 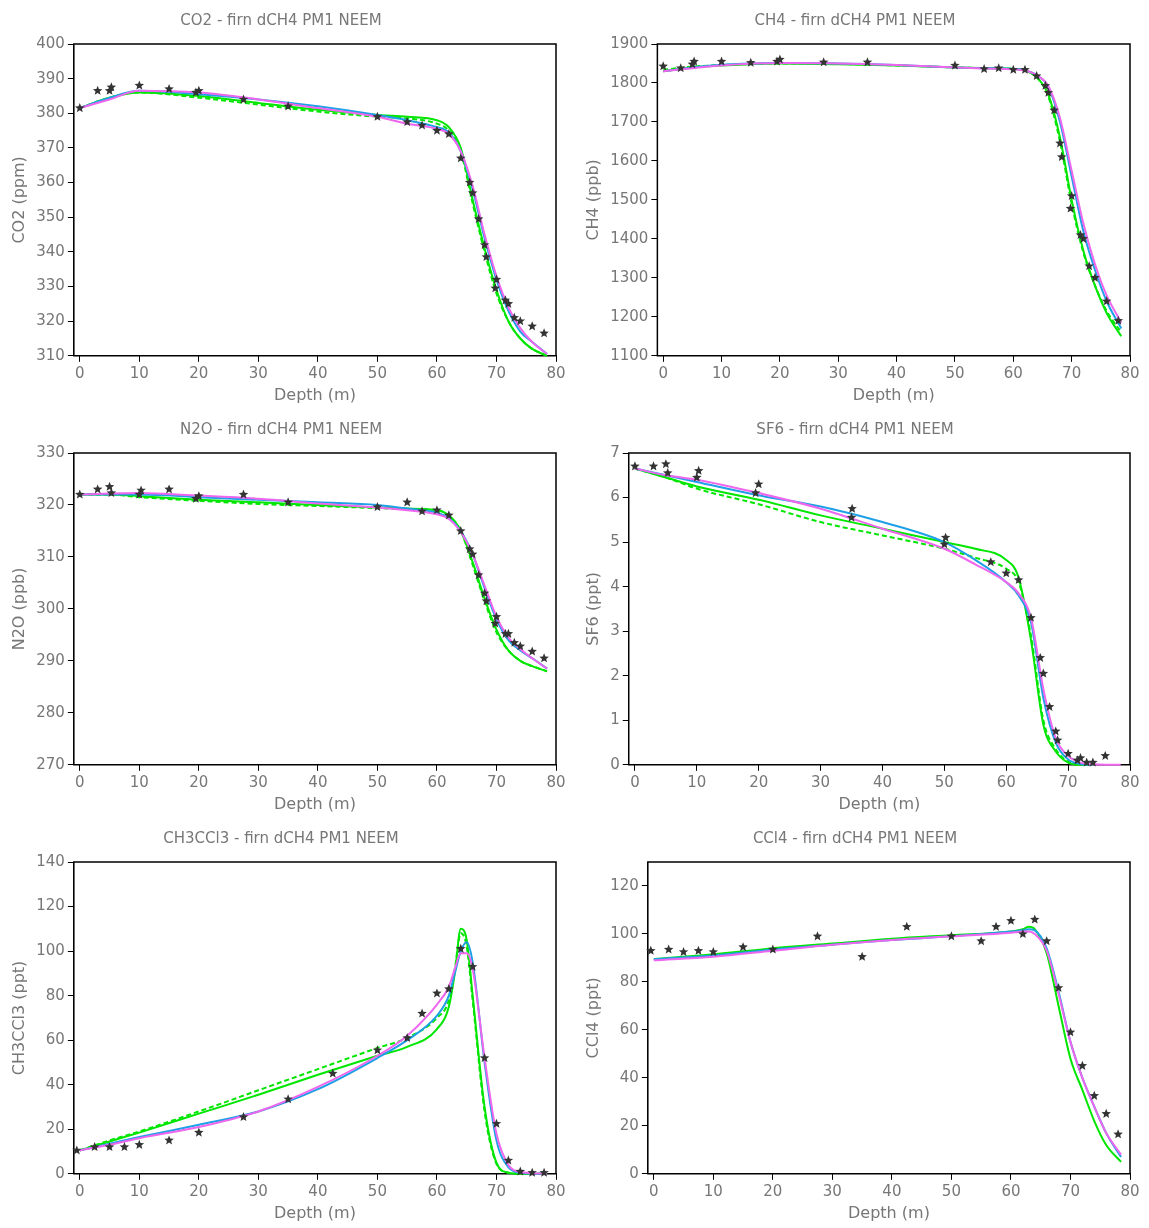 I want to click on y-tick-label: 7, so click(x=615, y=451).